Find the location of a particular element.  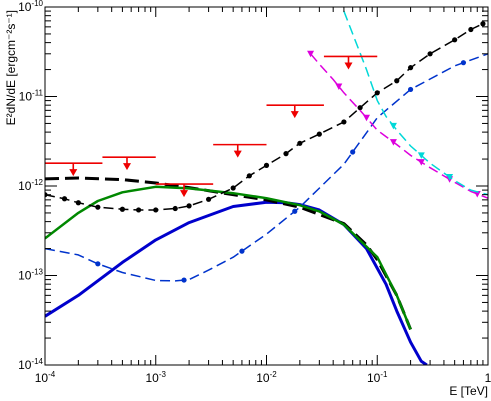

y-tick-label-2: 10-12 is located at coordinates (30, 185).